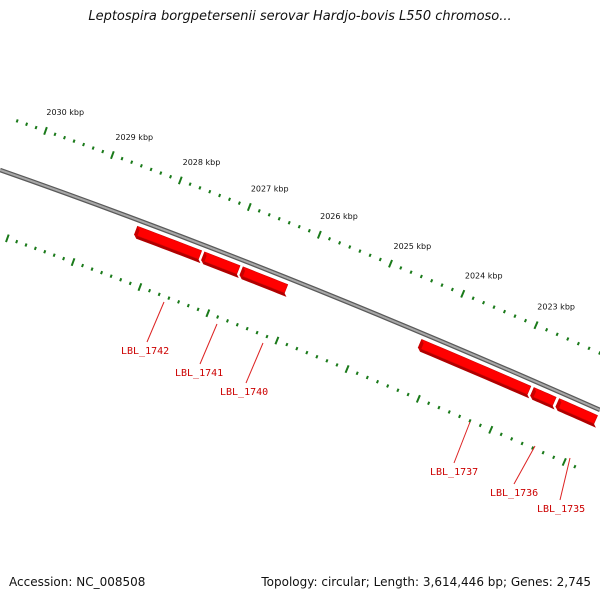  I want to click on gene-label: LBL_1741, so click(199, 373).